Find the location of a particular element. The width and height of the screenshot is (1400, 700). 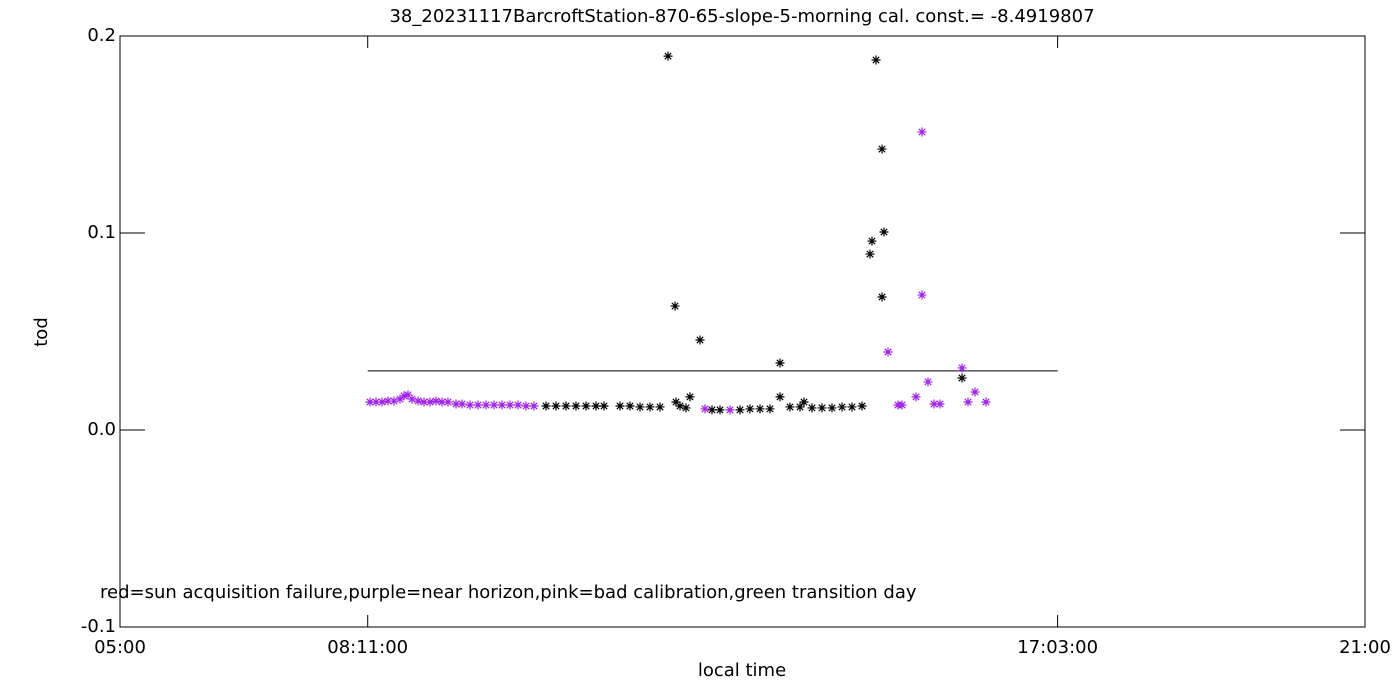

y-tick-label: 0.2 is located at coordinates (101, 35).